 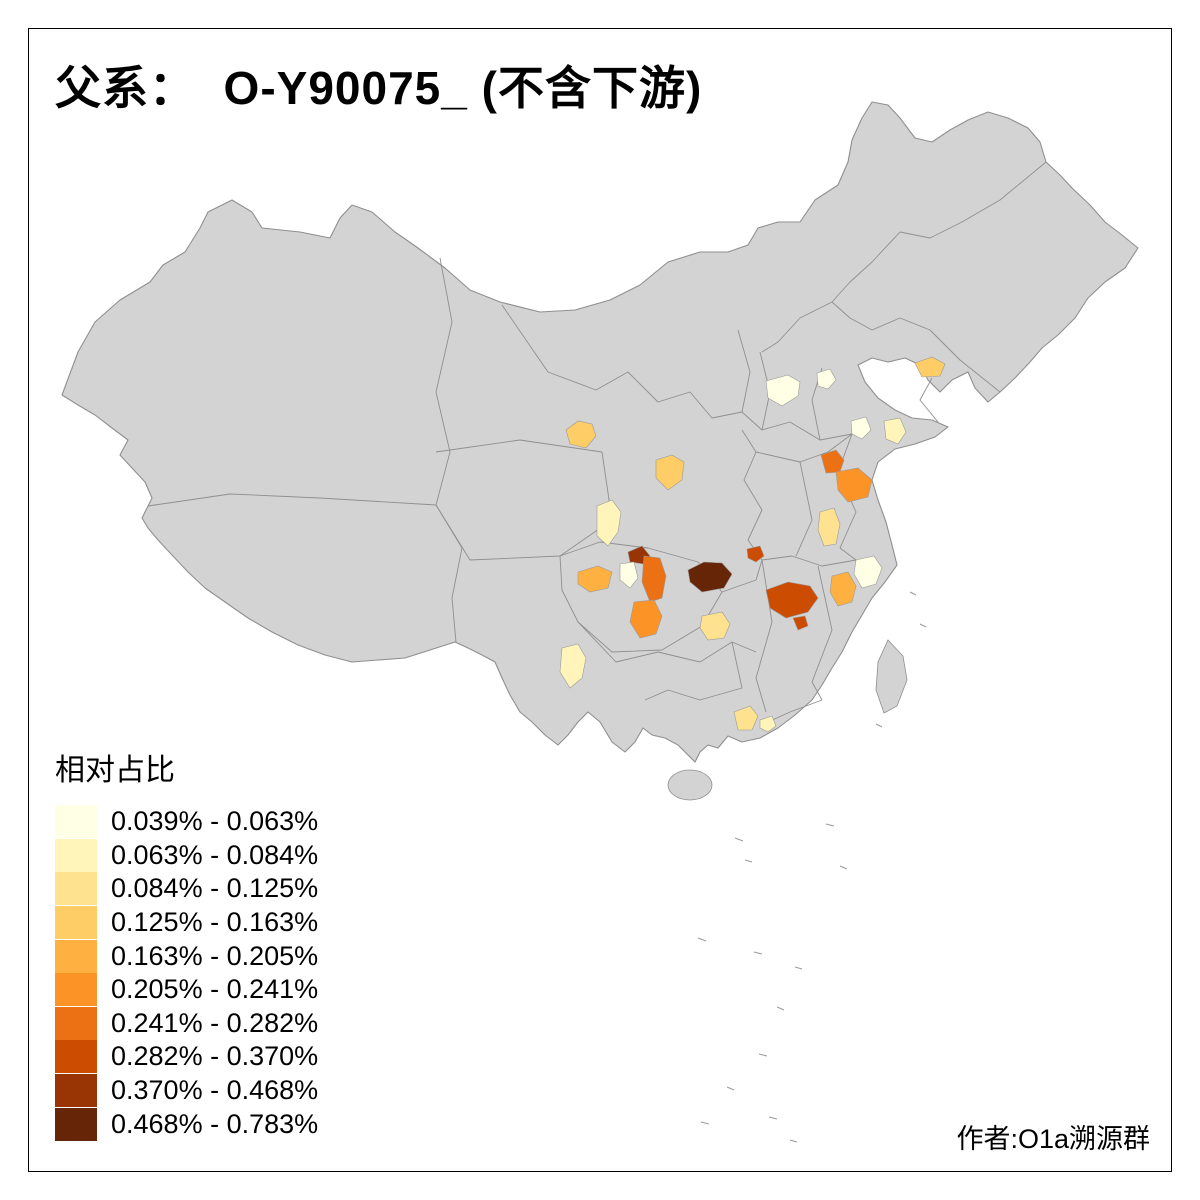 I want to click on legend-row: 0.063% - 0.084%, so click(x=187, y=855).